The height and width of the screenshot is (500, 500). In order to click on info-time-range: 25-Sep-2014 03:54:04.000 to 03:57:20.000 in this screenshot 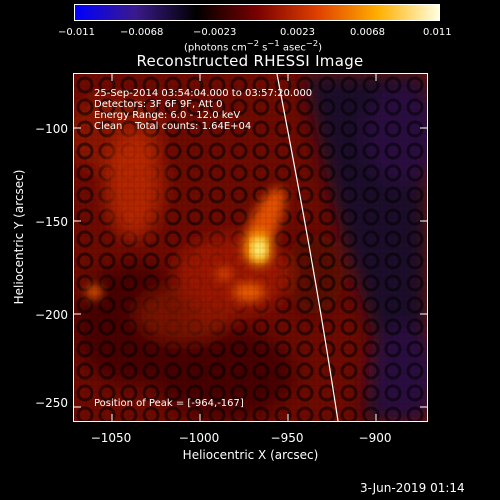, I will do `click(203, 93)`.